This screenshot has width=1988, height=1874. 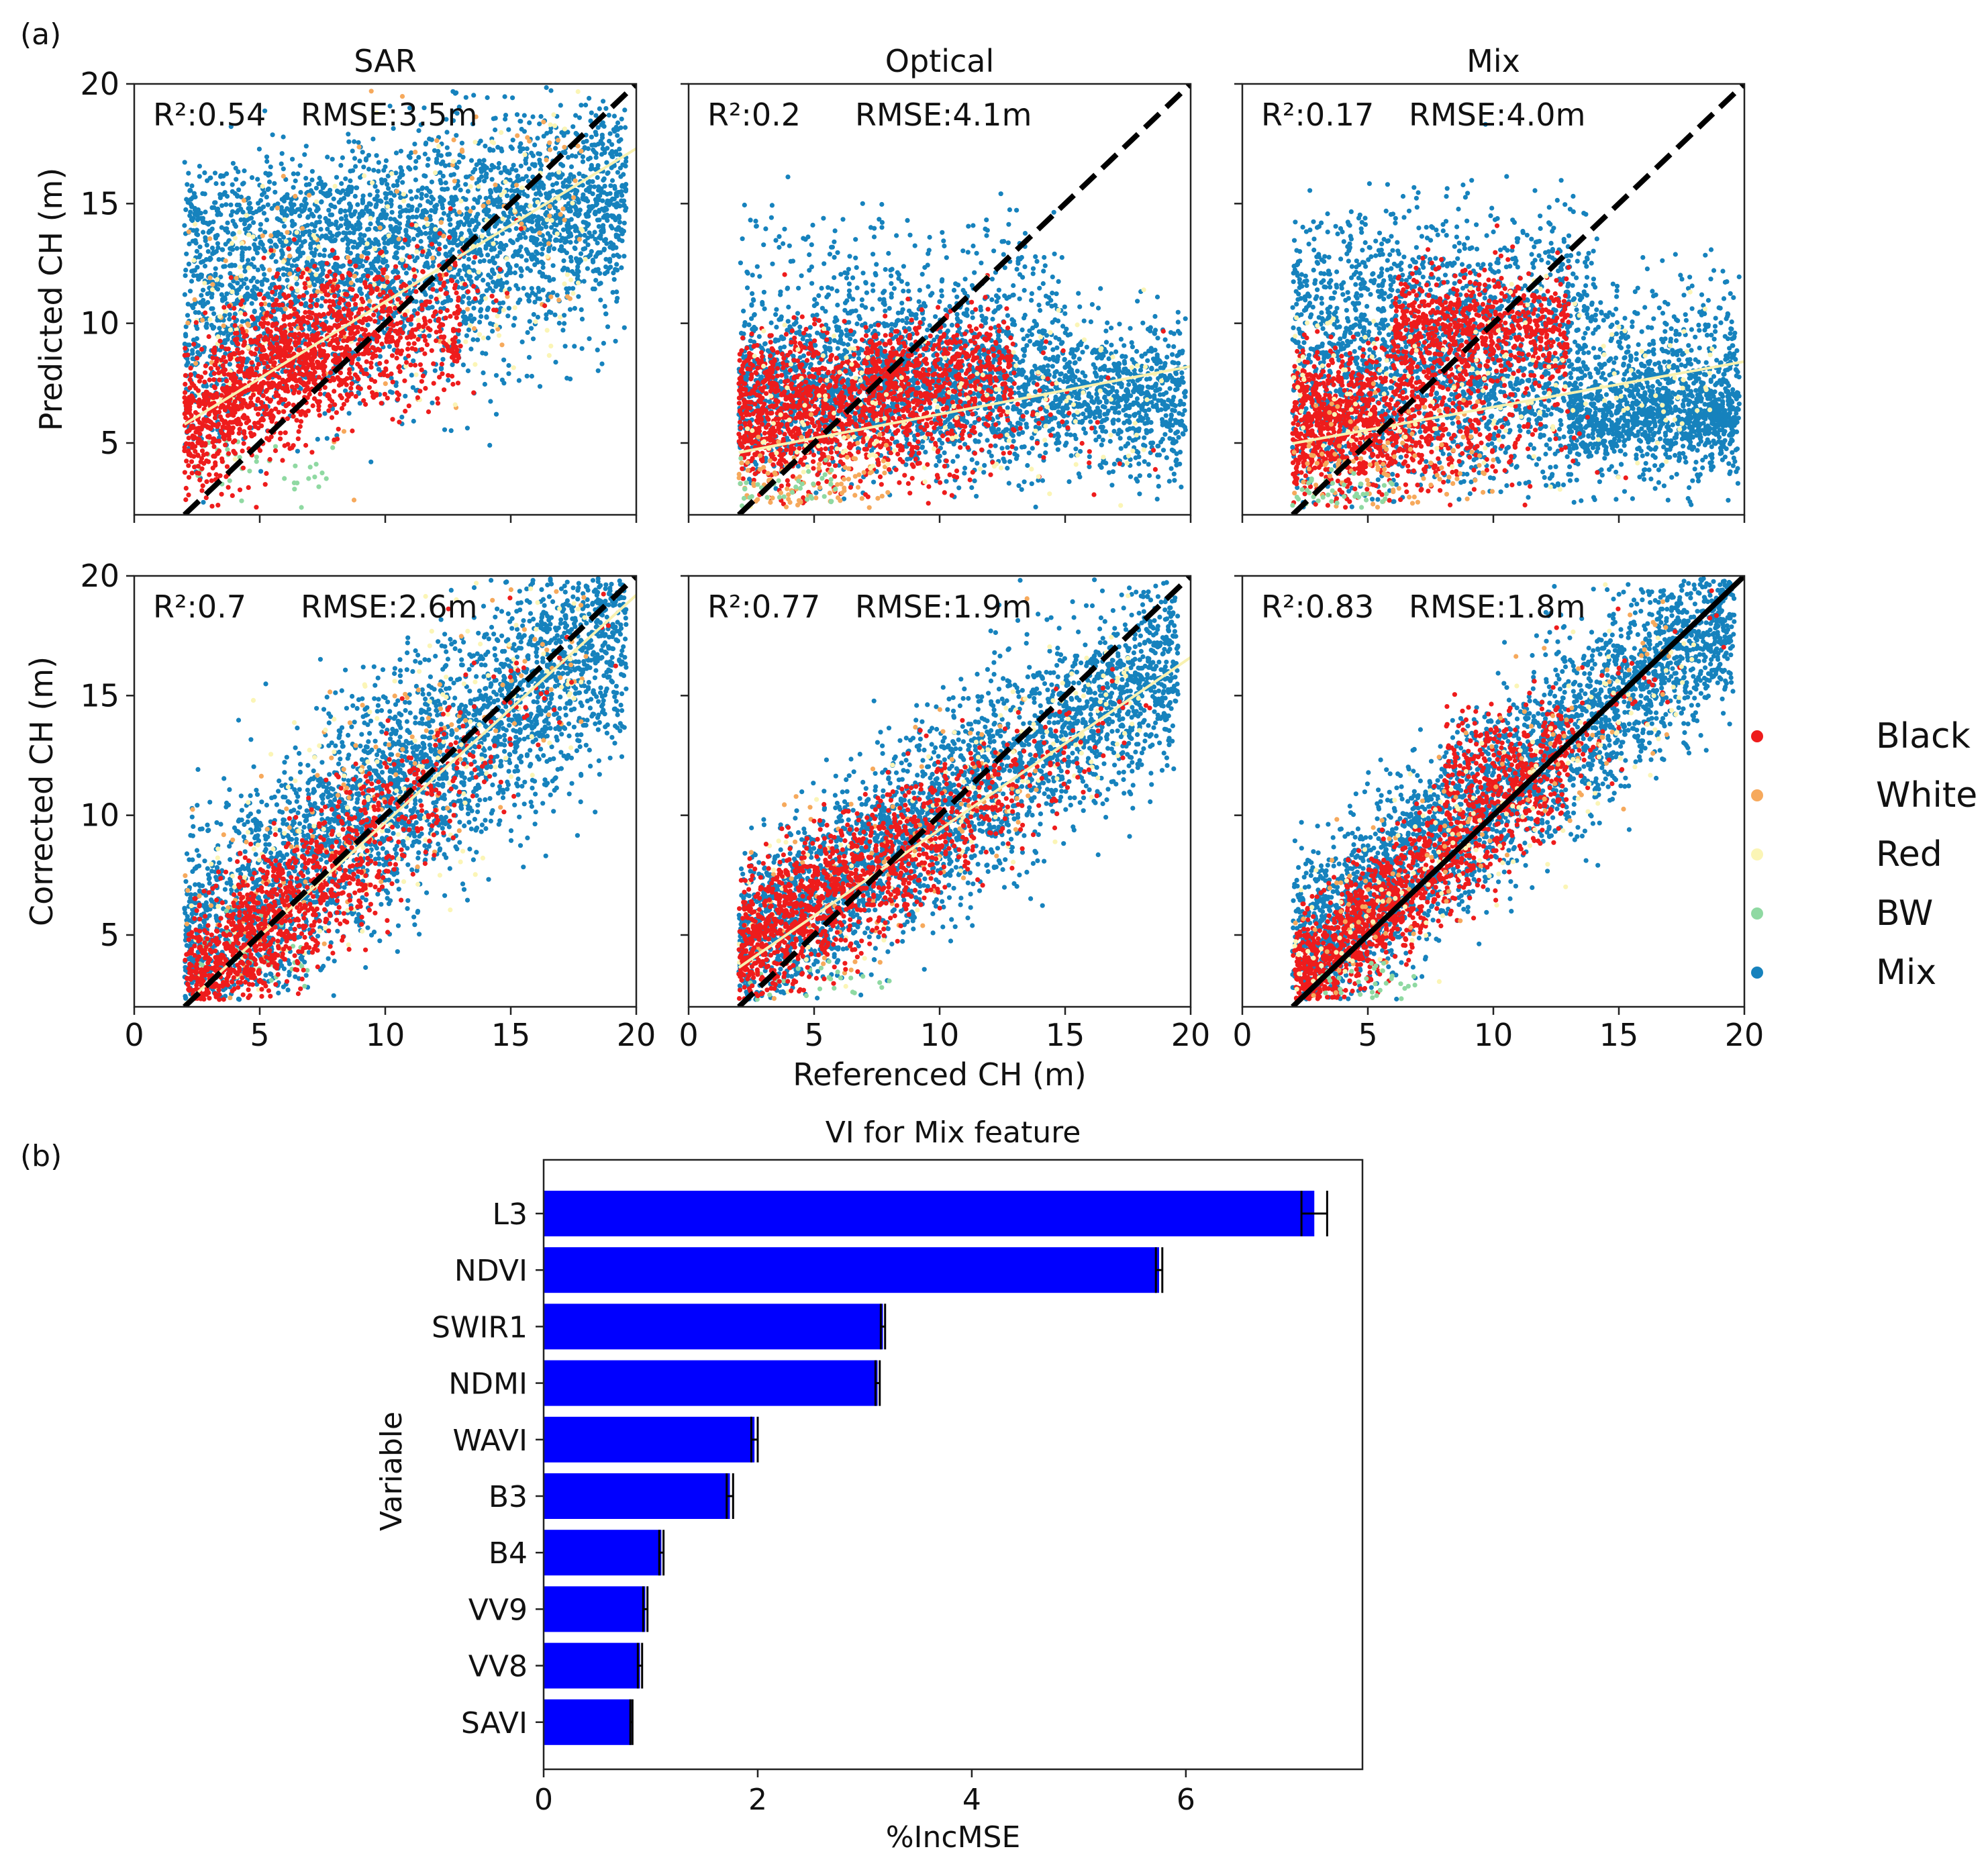 I want to click on point-bw, so click(x=275, y=446).